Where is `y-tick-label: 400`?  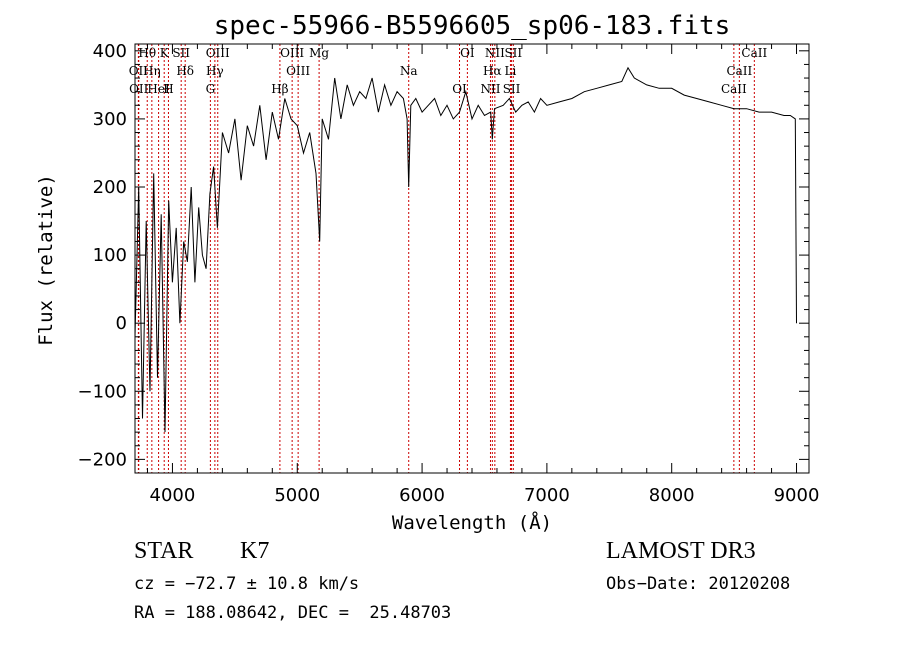 y-tick-label: 400 is located at coordinates (110, 51).